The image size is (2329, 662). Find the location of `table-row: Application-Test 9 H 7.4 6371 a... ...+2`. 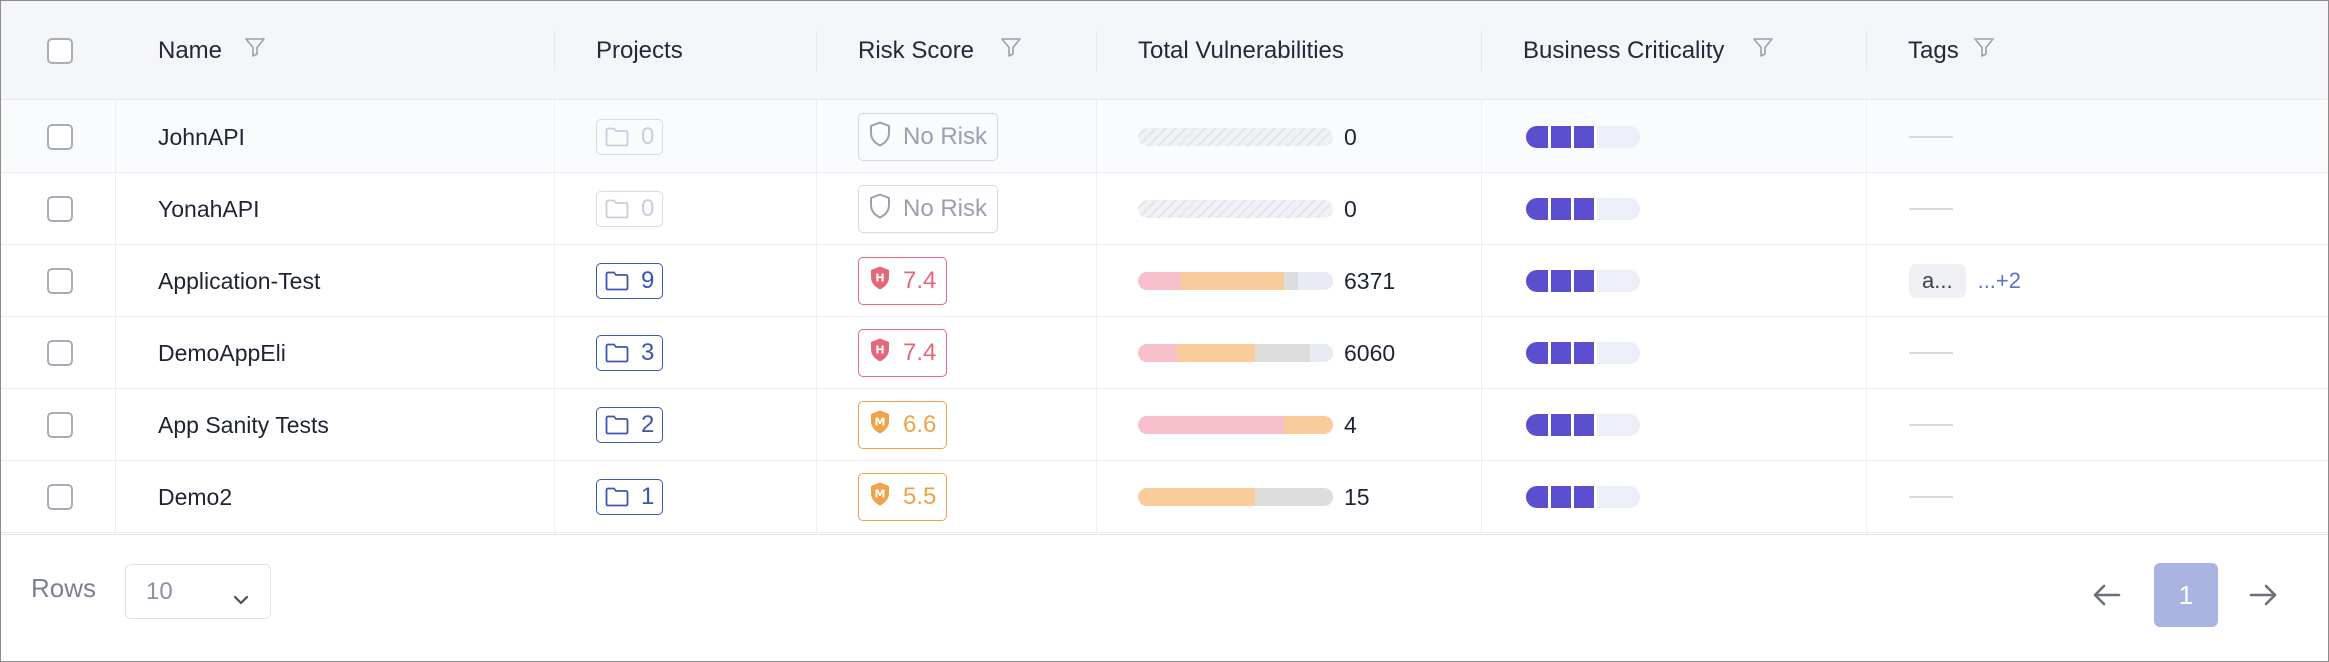

table-row: Application-Test 9 H 7.4 6371 a... ...+2 is located at coordinates (1164, 281).